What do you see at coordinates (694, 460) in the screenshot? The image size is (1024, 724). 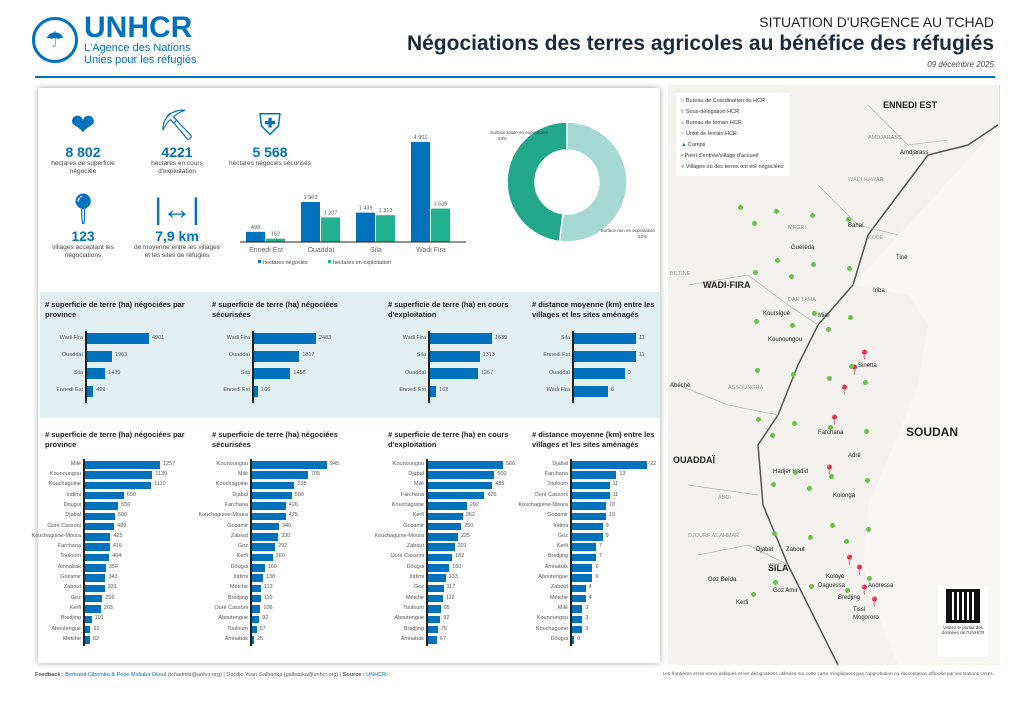 I see `map-region-label: OUADDAÏ` at bounding box center [694, 460].